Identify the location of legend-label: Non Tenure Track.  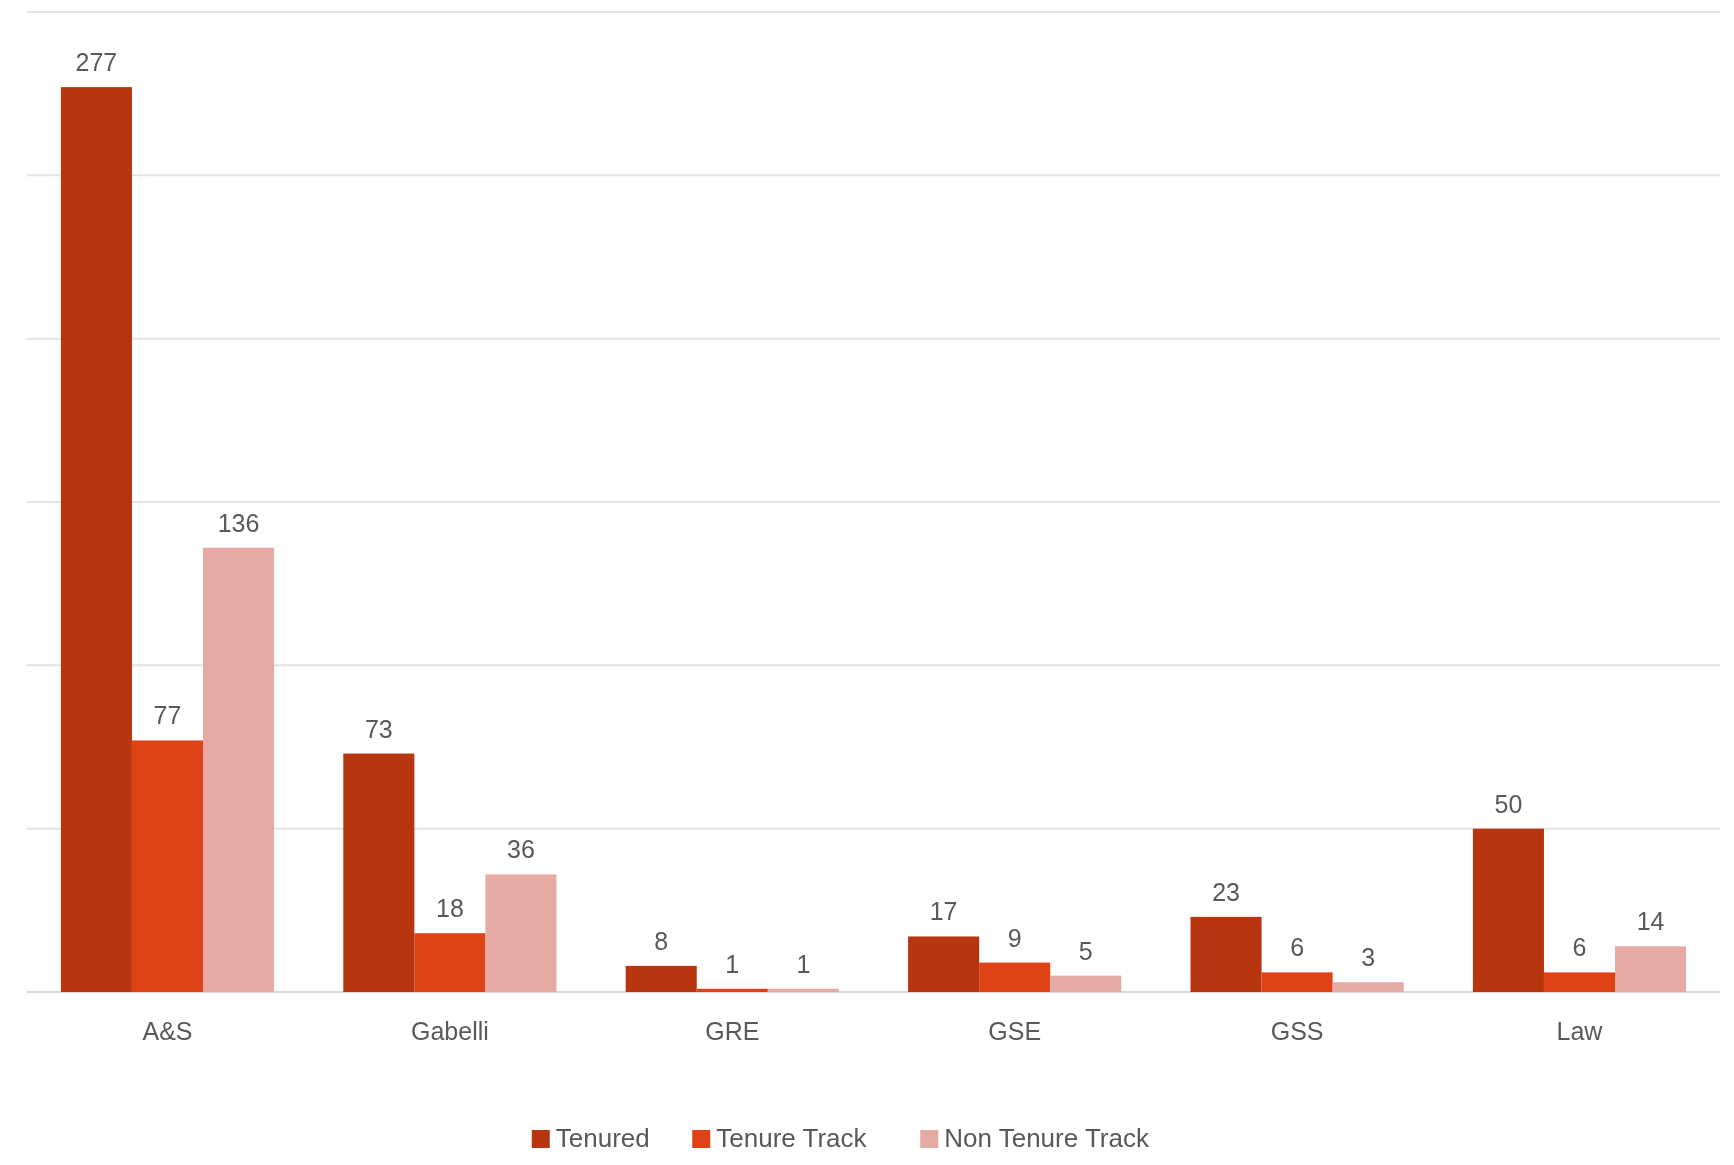
(1047, 1138).